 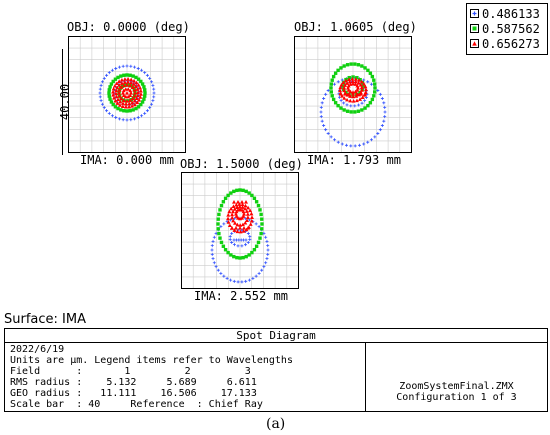 I want to click on legend-item-1: 0.486133, so click(x=505, y=13).